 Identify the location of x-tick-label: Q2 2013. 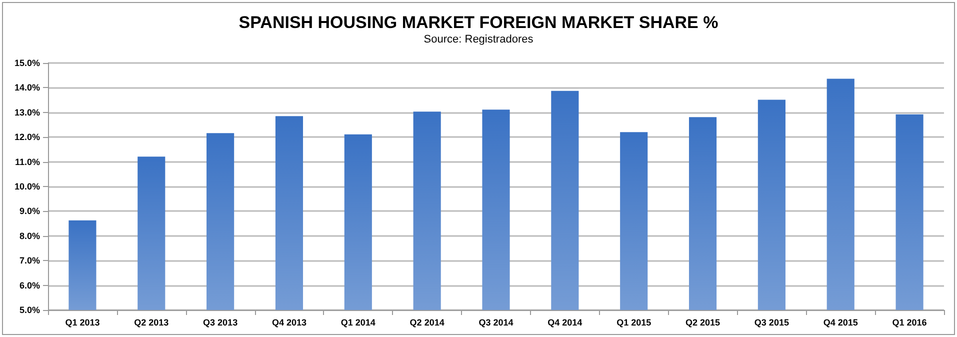
(151, 323).